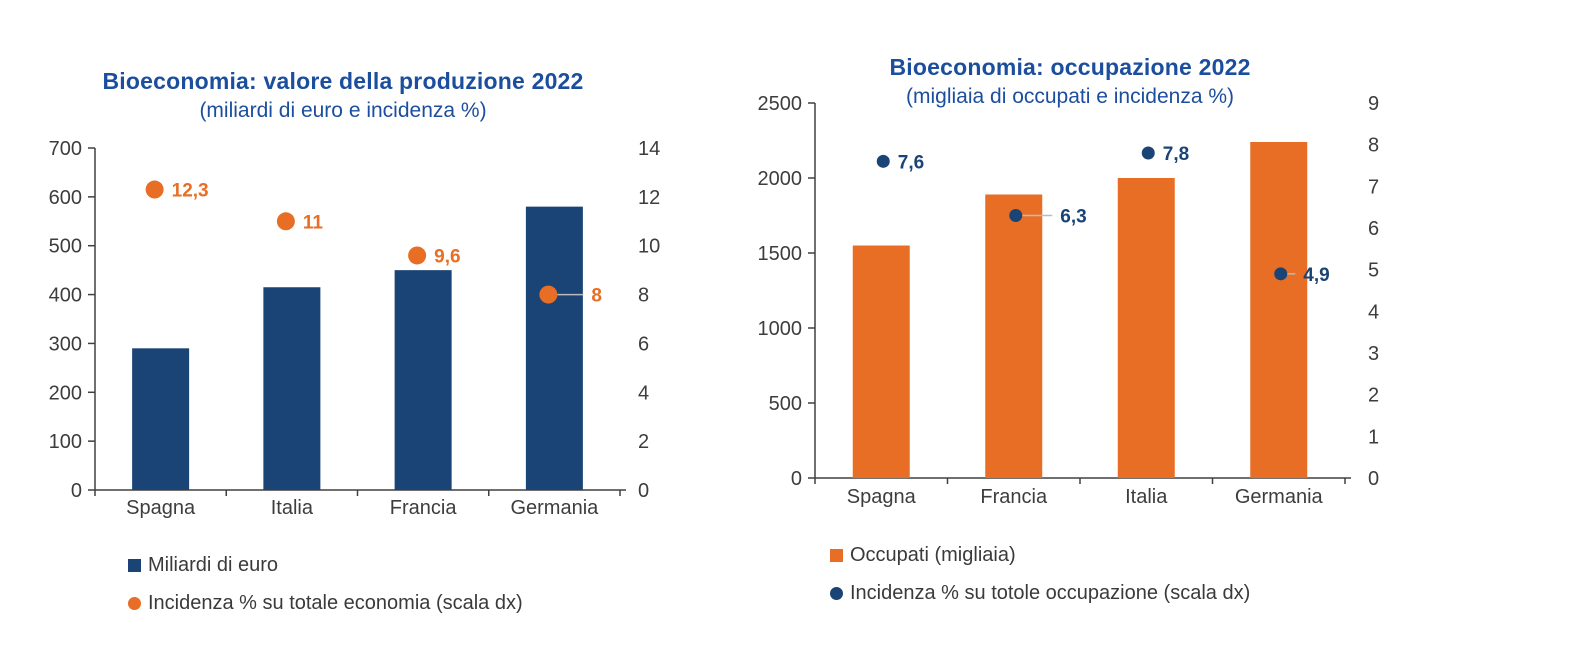 This screenshot has width=1591, height=667. Describe the element at coordinates (313, 222) in the screenshot. I see `dot-value-label: 11` at that location.